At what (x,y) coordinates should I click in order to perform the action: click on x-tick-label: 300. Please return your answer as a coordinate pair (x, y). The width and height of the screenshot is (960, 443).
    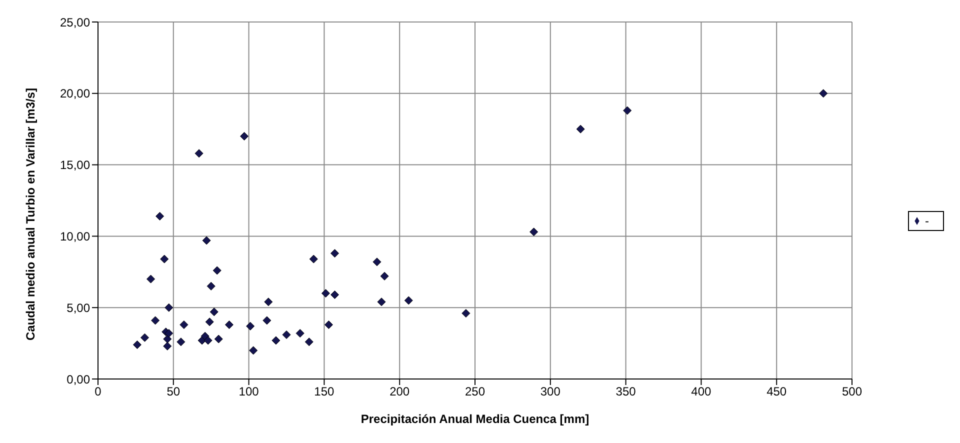
    Looking at the image, I should click on (550, 391).